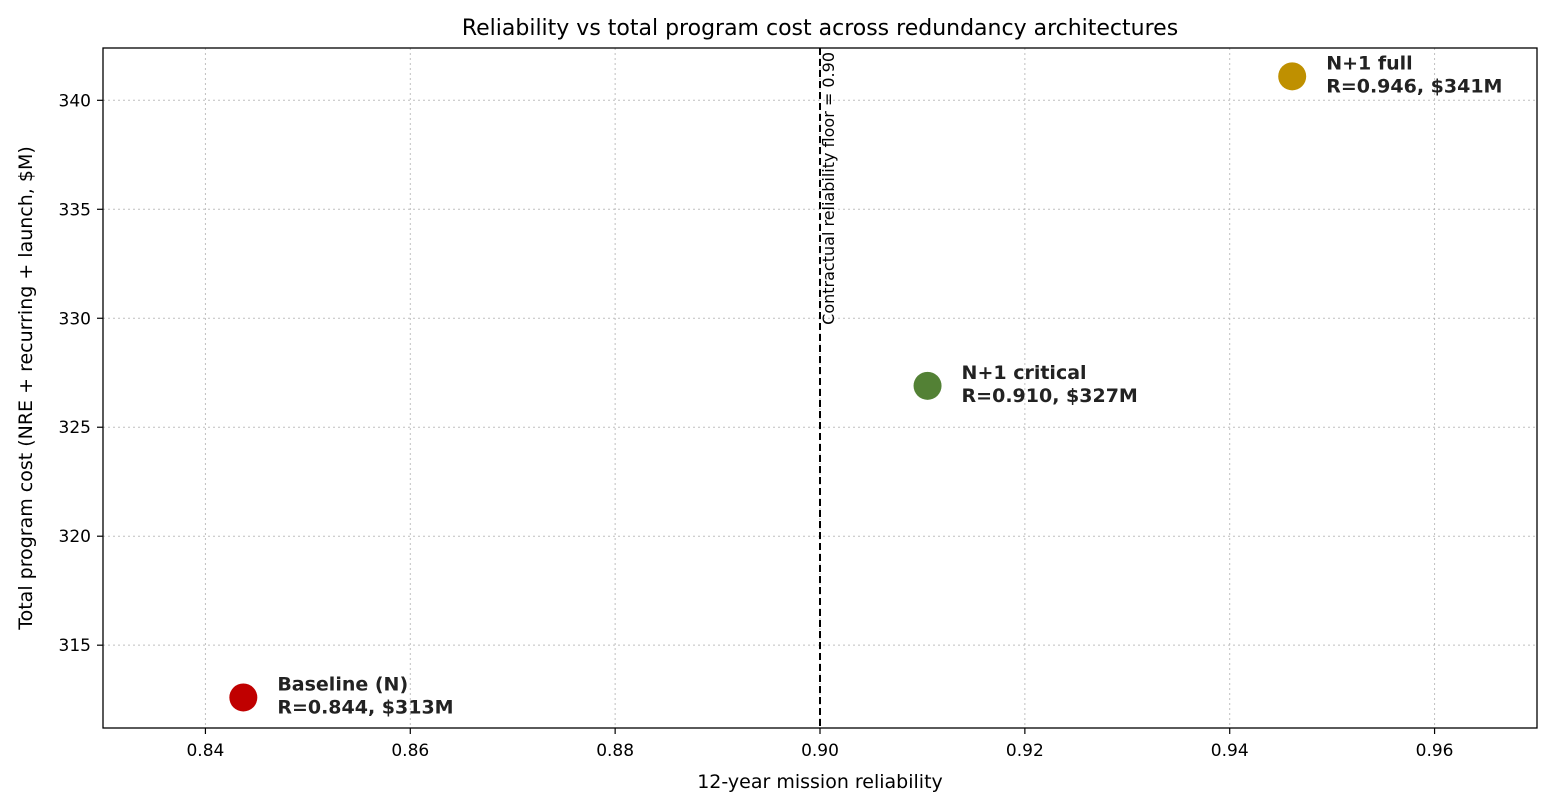 The height and width of the screenshot is (808, 1554). Describe the element at coordinates (75, 537) in the screenshot. I see `y-tick-label: 320` at that location.